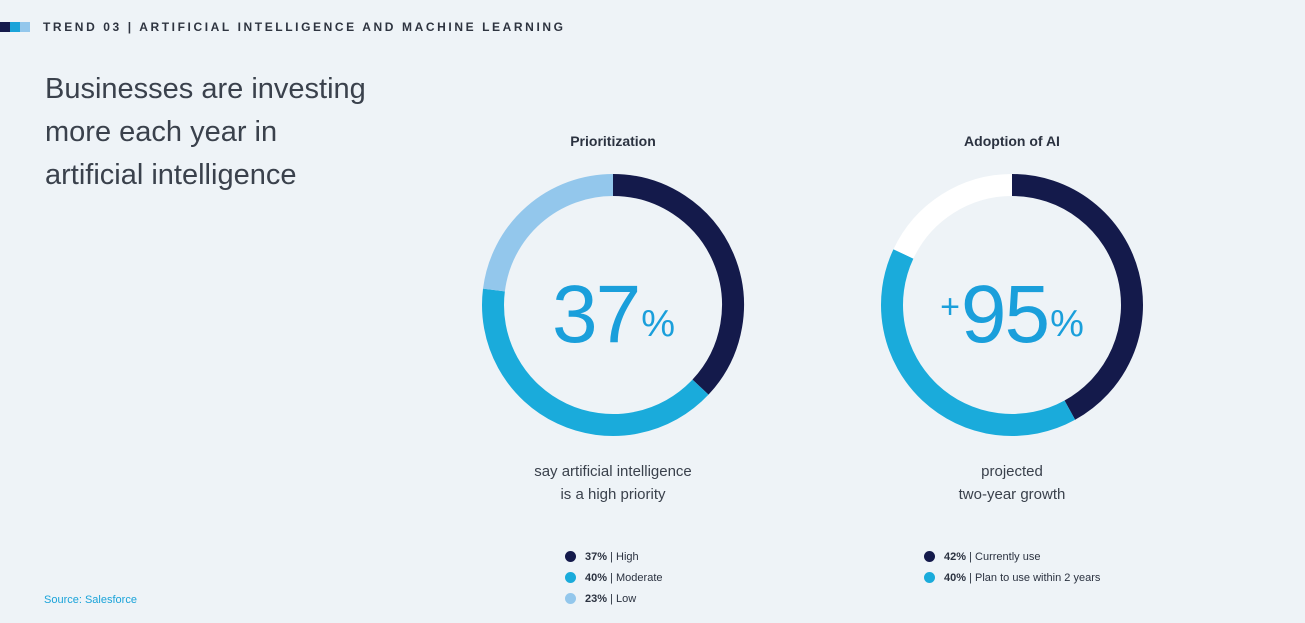 This screenshot has height=623, width=1305. What do you see at coordinates (596, 314) in the screenshot?
I see `prioritization-center-number: 37` at bounding box center [596, 314].